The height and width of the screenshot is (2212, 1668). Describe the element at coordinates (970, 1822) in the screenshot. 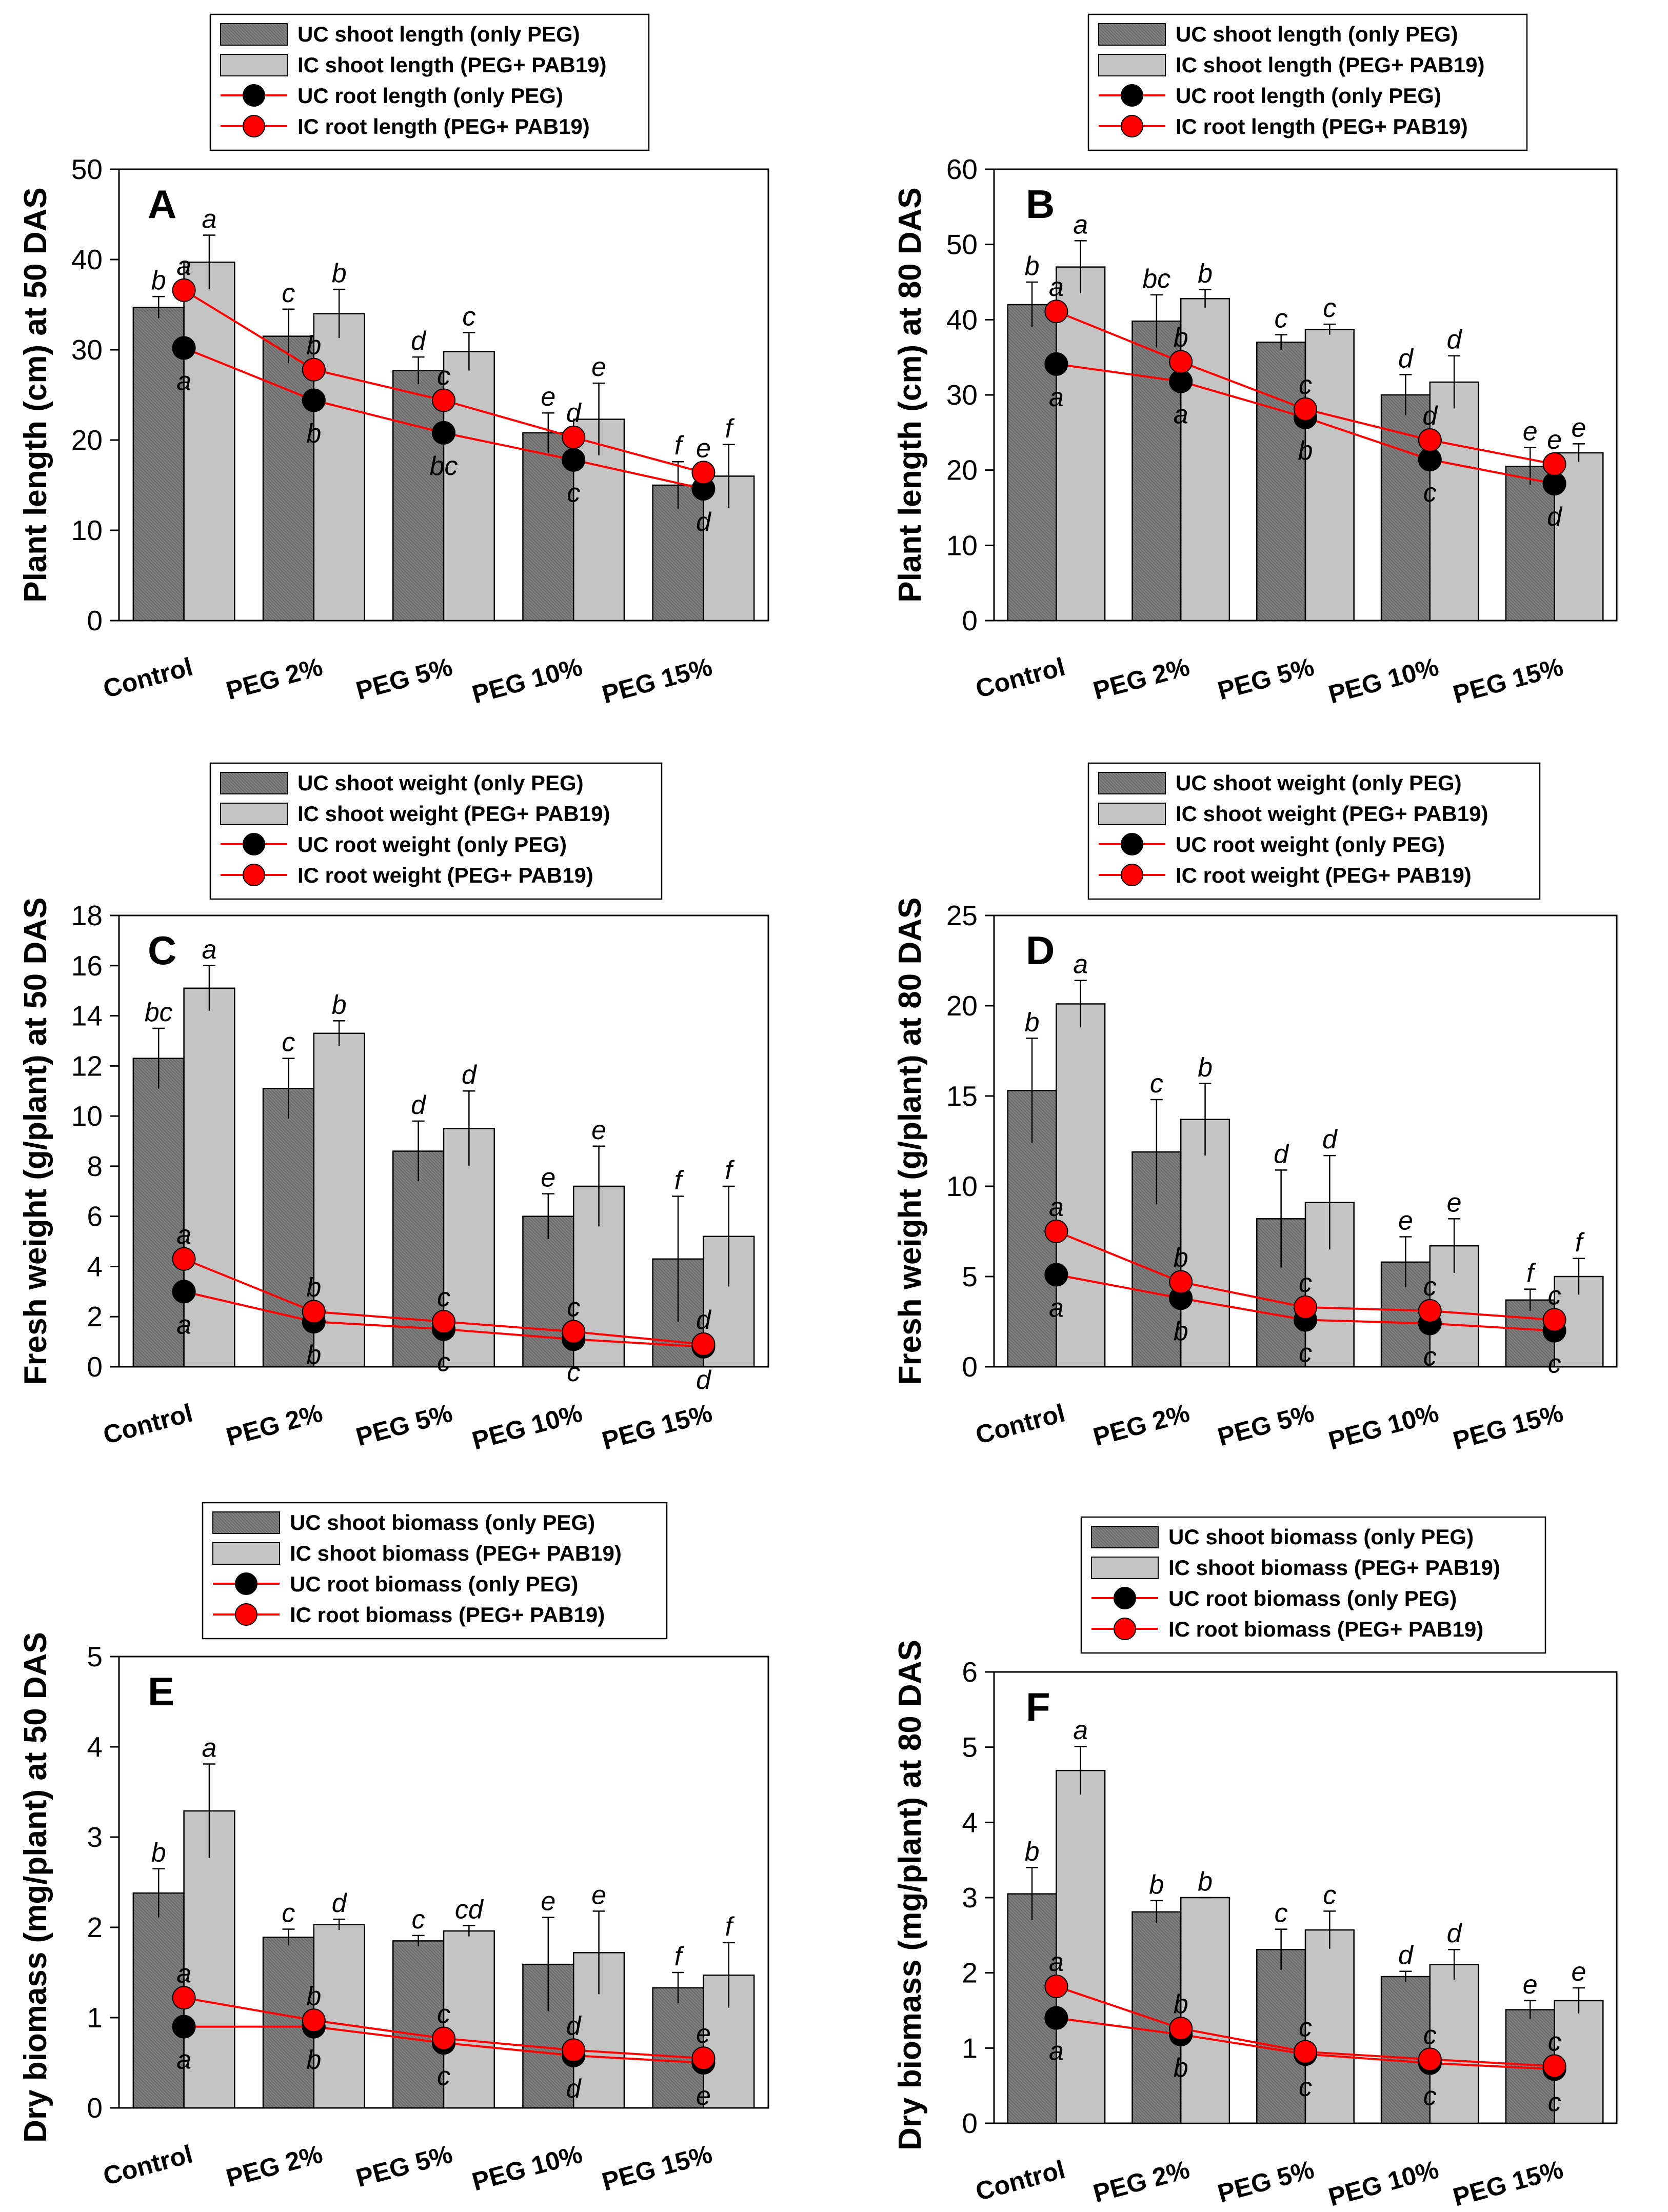

I see `y-tick-label: 4` at that location.